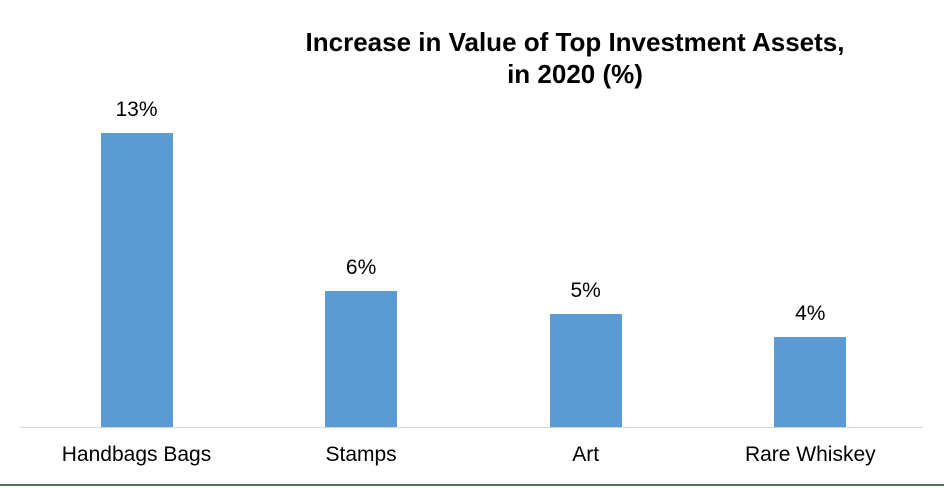 The width and height of the screenshot is (944, 488). What do you see at coordinates (810, 382) in the screenshot?
I see `bar-rare-whiskey` at bounding box center [810, 382].